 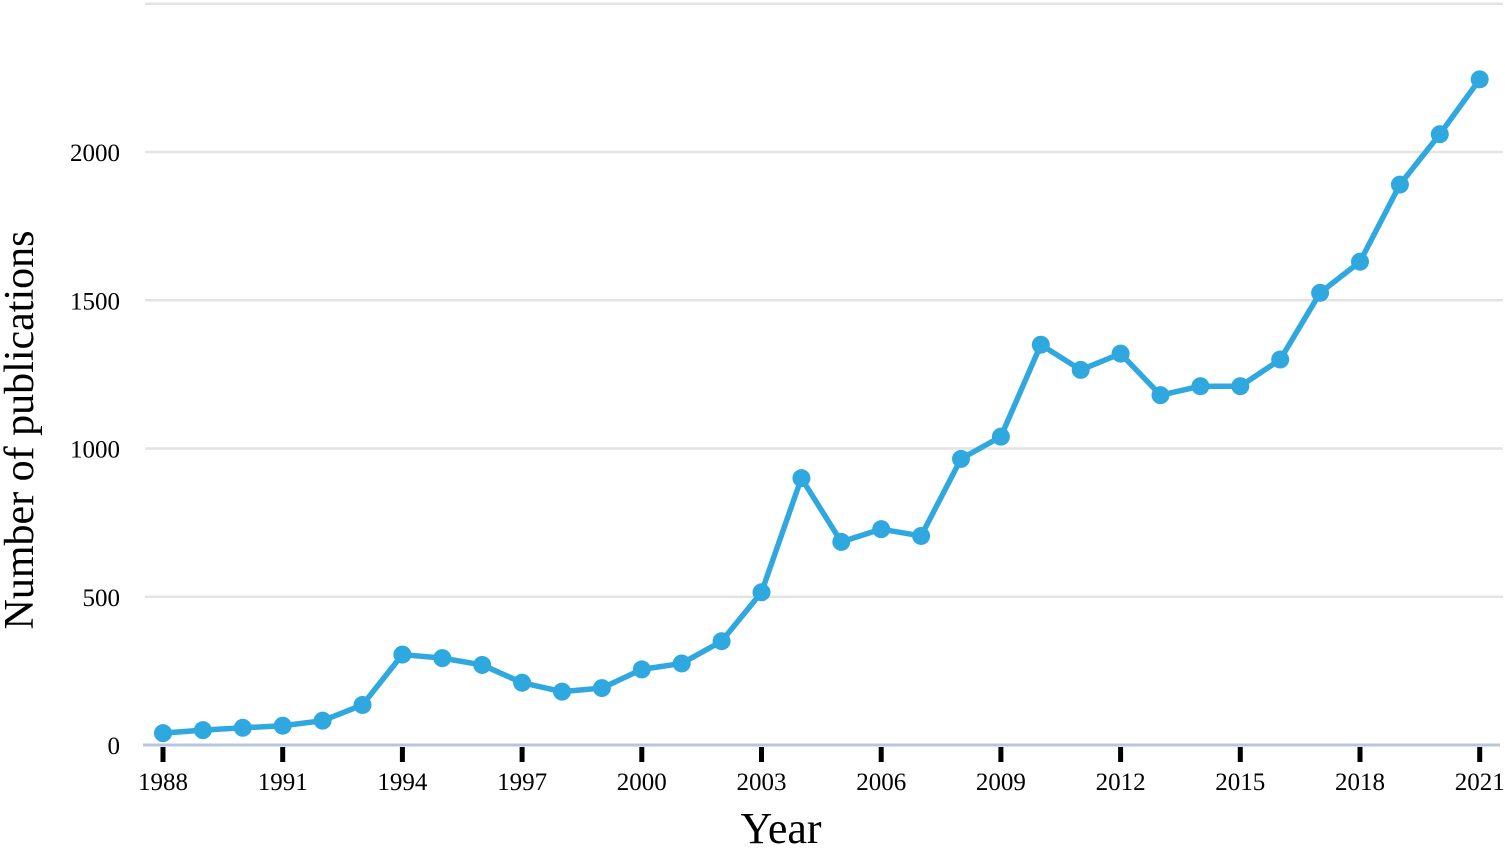 What do you see at coordinates (1480, 782) in the screenshot?
I see `x-tick-label: 2021` at bounding box center [1480, 782].